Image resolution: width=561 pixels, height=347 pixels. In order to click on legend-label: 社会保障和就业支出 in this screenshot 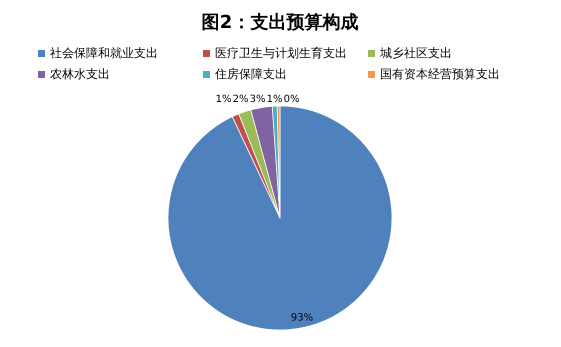, I will do `click(104, 53)`.